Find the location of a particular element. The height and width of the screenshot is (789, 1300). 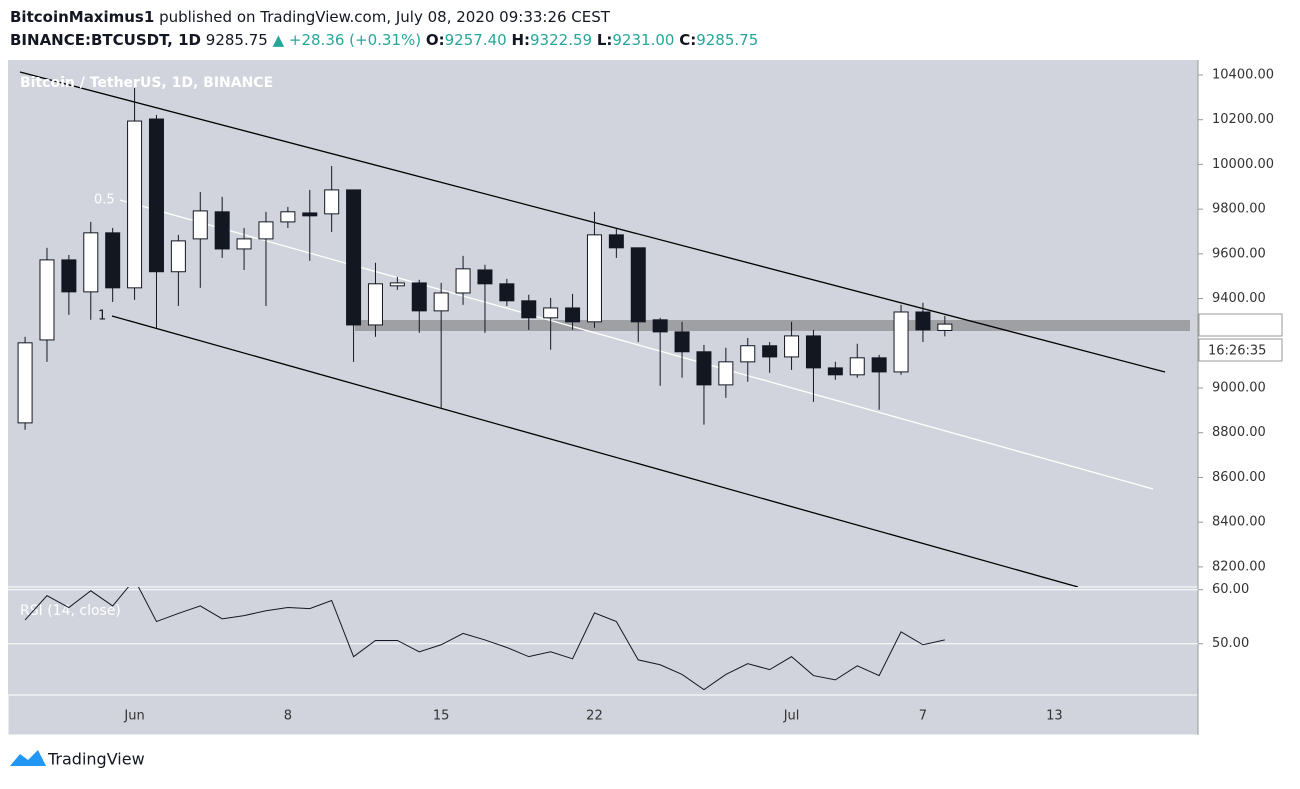

x-tick-label: 7 is located at coordinates (923, 716).